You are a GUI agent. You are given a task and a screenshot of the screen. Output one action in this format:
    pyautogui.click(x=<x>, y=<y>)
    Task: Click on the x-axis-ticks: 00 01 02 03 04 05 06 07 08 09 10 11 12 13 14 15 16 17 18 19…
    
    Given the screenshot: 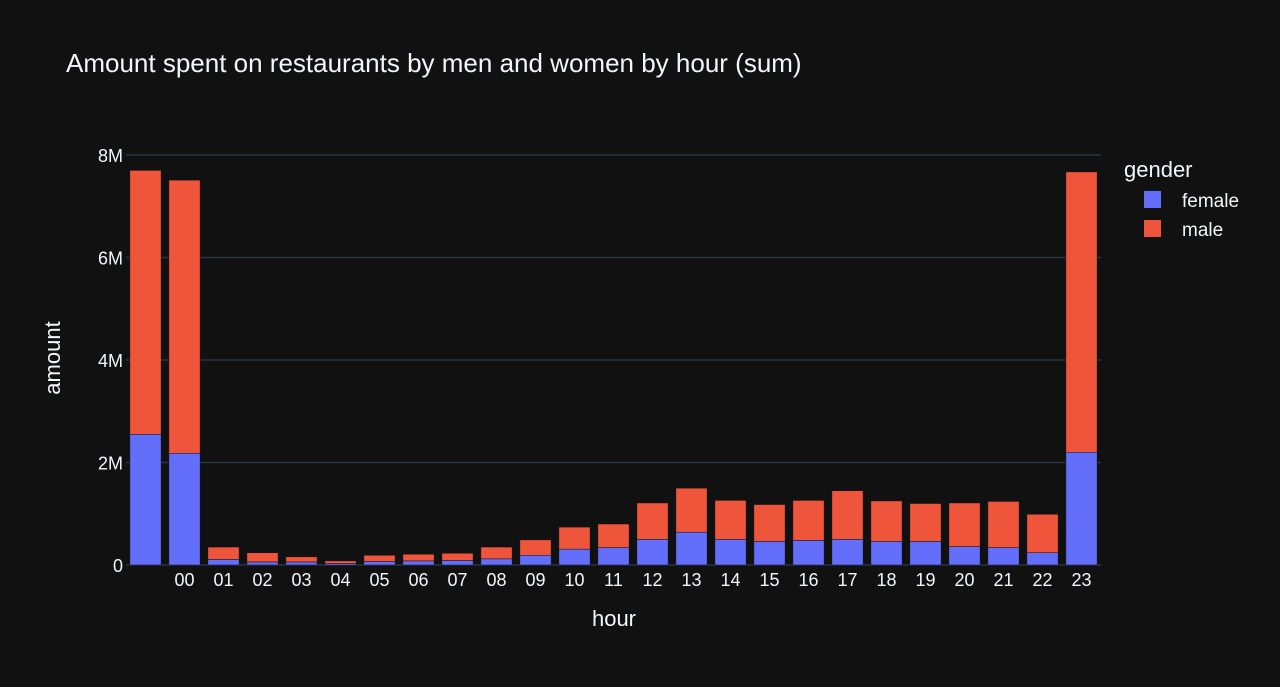 What is the action you would take?
    pyautogui.click(x=632, y=580)
    